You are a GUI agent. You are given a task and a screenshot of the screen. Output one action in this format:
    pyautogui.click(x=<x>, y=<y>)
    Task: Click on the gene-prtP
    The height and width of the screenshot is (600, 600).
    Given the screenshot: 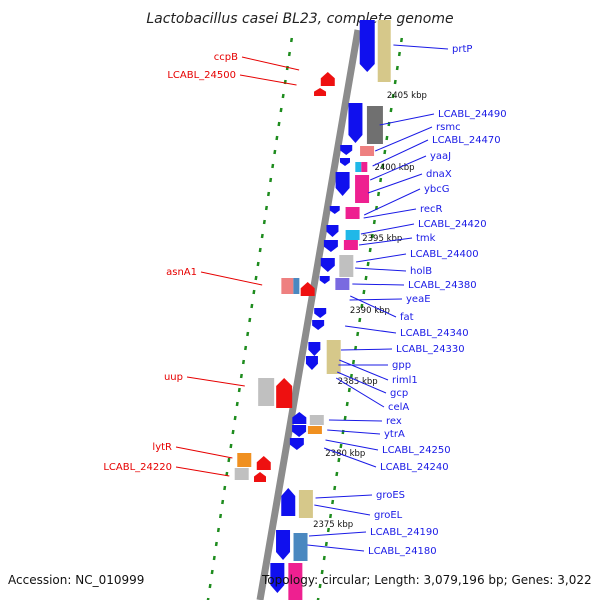 What is the action you would take?
    pyautogui.click(x=384, y=51)
    